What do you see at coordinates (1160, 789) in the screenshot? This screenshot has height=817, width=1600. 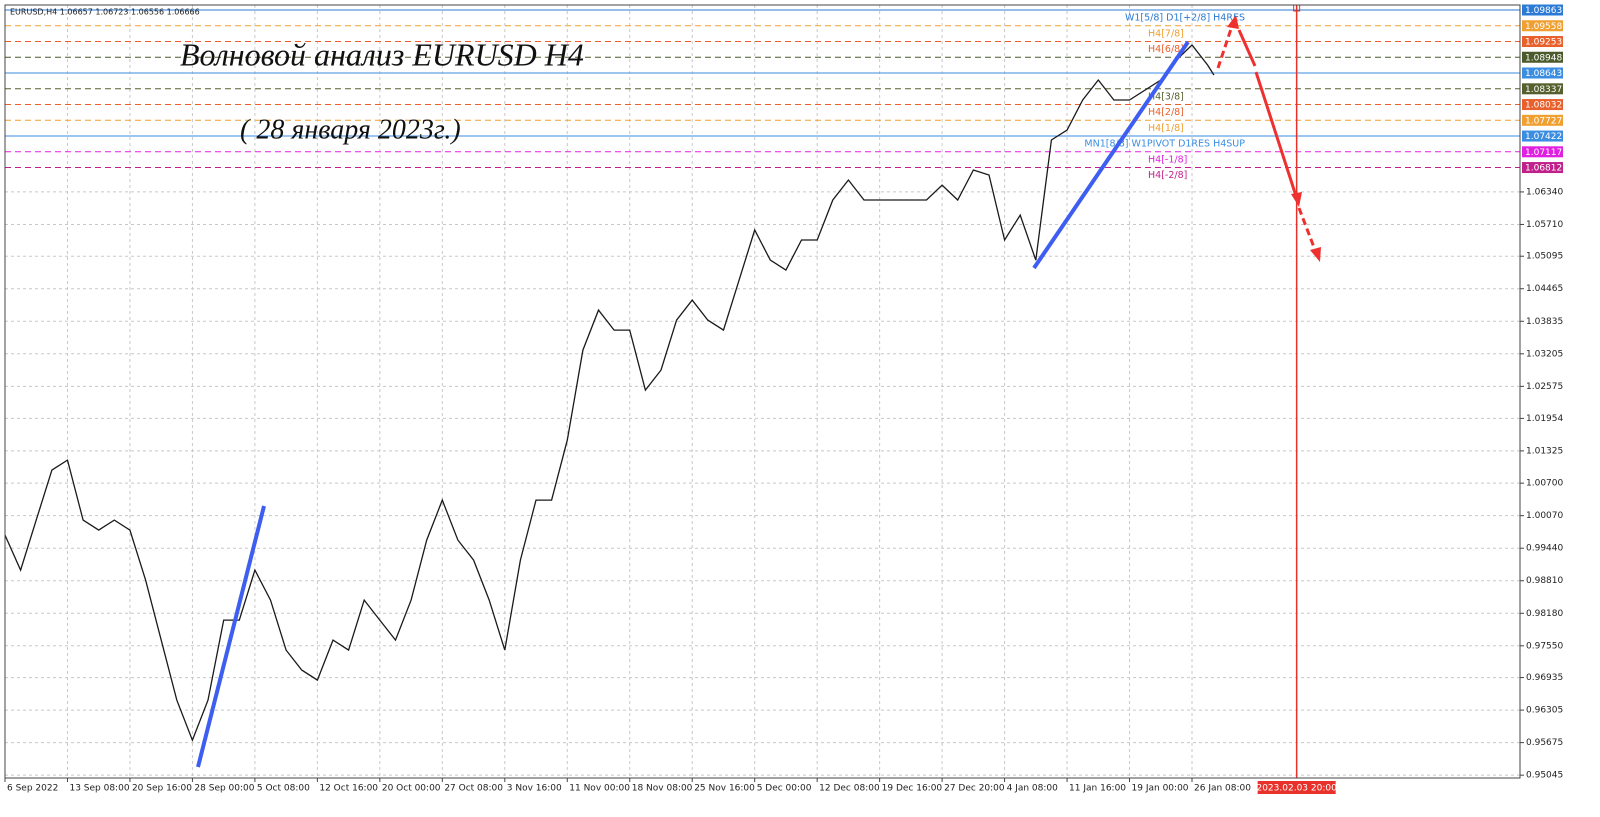 I see `x-tick-label: 19 Jan 00:00` at bounding box center [1160, 789].